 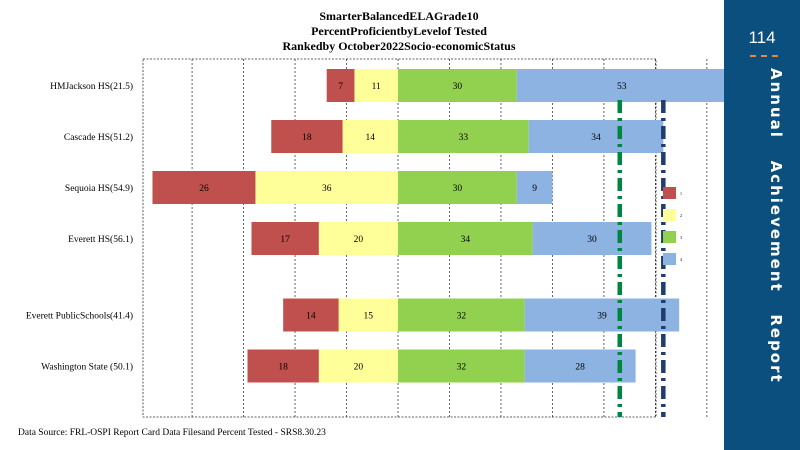 I want to click on data-label-series3-0: 30, so click(x=458, y=87).